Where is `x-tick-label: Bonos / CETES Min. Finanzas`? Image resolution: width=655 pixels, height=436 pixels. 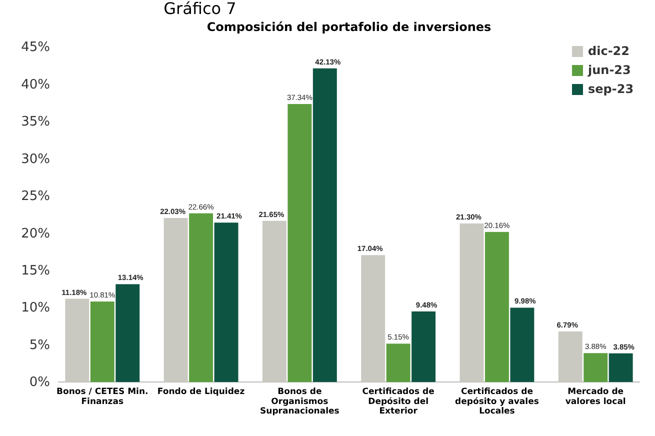 x-tick-label: Bonos / CETES Min. Finanzas is located at coordinates (102, 397).